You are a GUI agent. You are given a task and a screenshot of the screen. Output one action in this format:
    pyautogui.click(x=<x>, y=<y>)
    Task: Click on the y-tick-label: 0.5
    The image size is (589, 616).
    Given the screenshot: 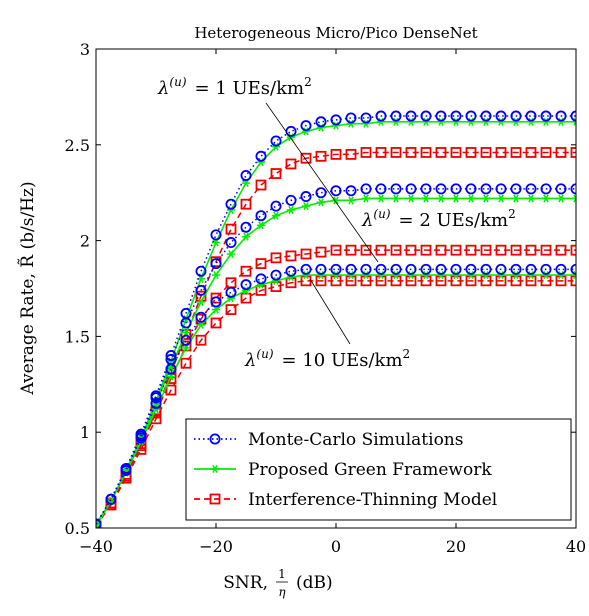 What is the action you would take?
    pyautogui.click(x=77, y=528)
    